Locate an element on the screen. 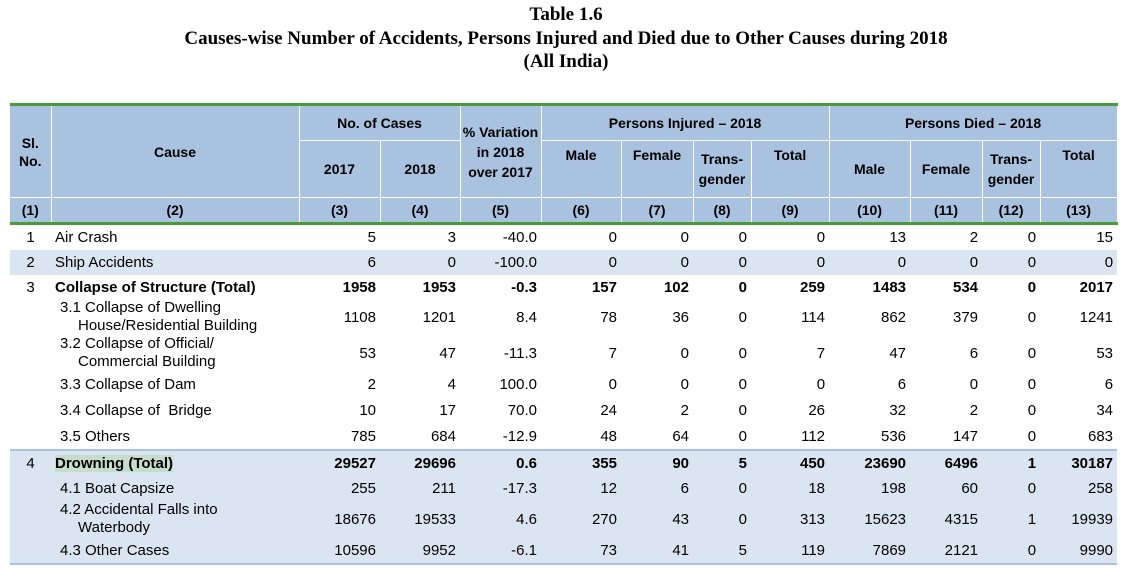  header-cases-2018: 2018 is located at coordinates (420, 169).